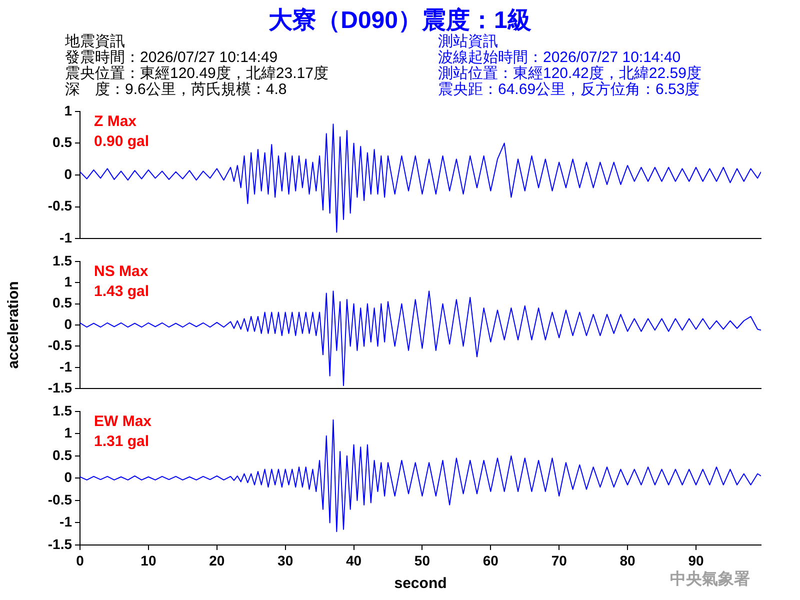  I want to click on x-tick-label: 50, so click(422, 560).